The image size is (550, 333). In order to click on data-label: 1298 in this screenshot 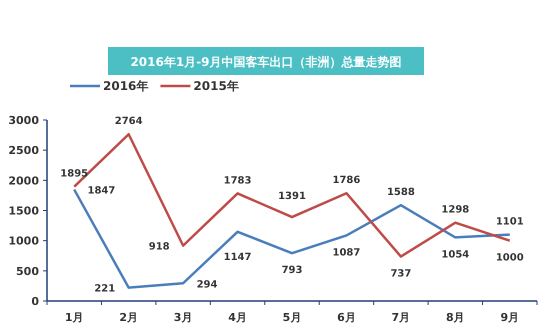, I will do `click(455, 210)`.